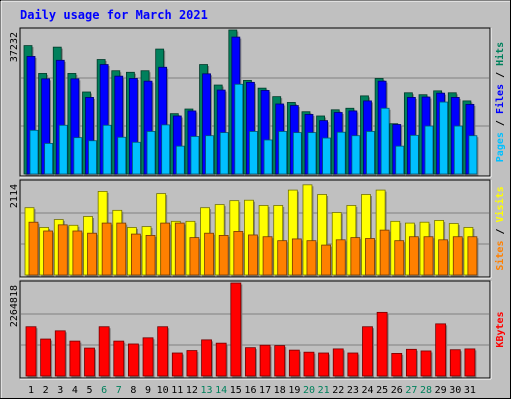 The width and height of the screenshot is (512, 405). What do you see at coordinates (207, 390) in the screenshot?
I see `x-day-label: 13` at bounding box center [207, 390].